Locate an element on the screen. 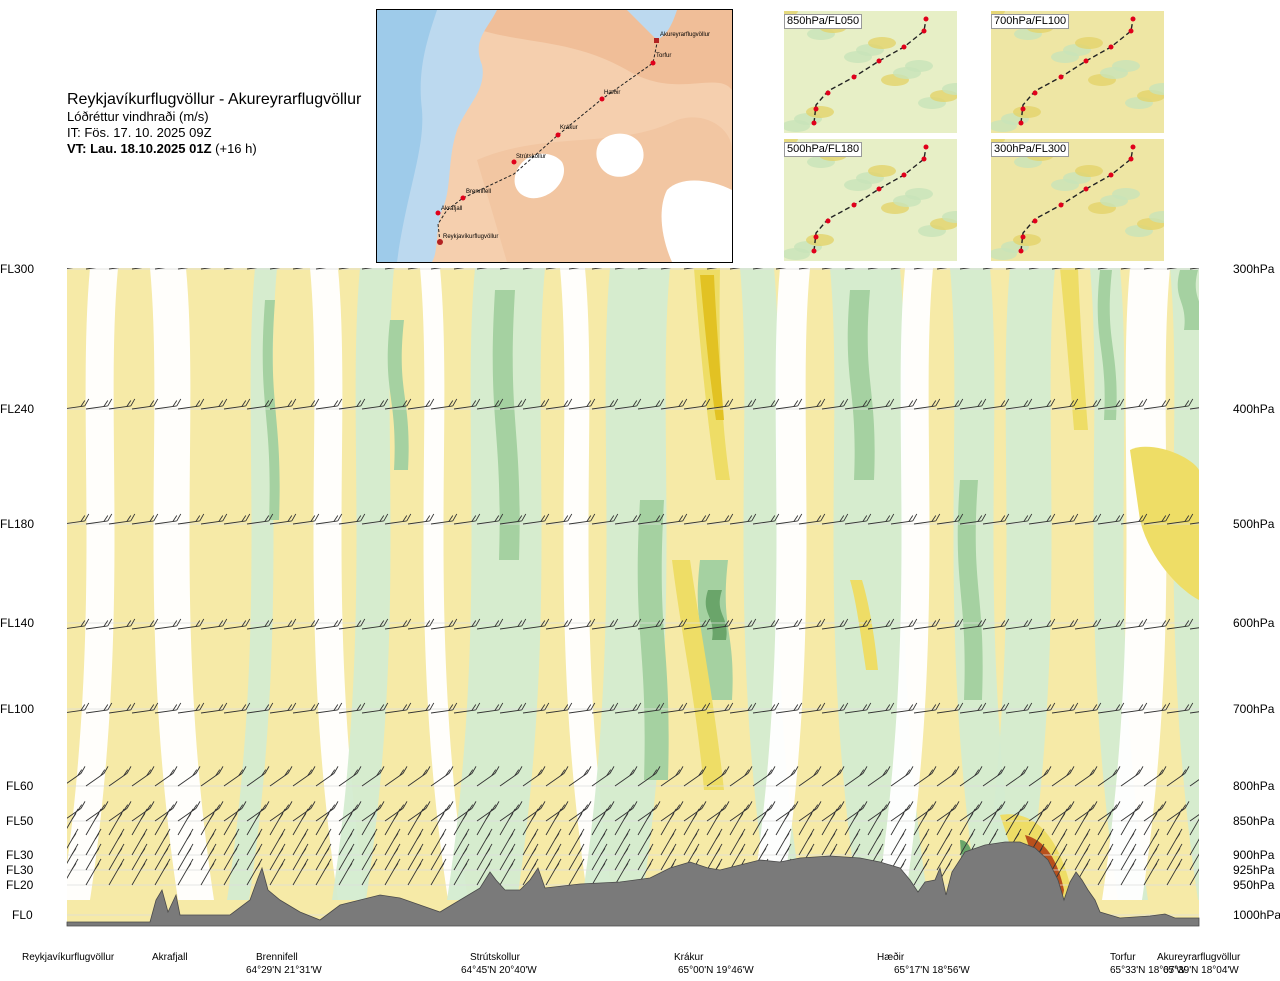 The width and height of the screenshot is (1280, 981). waypoint-name: Akureyrarflugvöllur is located at coordinates (1199, 957).